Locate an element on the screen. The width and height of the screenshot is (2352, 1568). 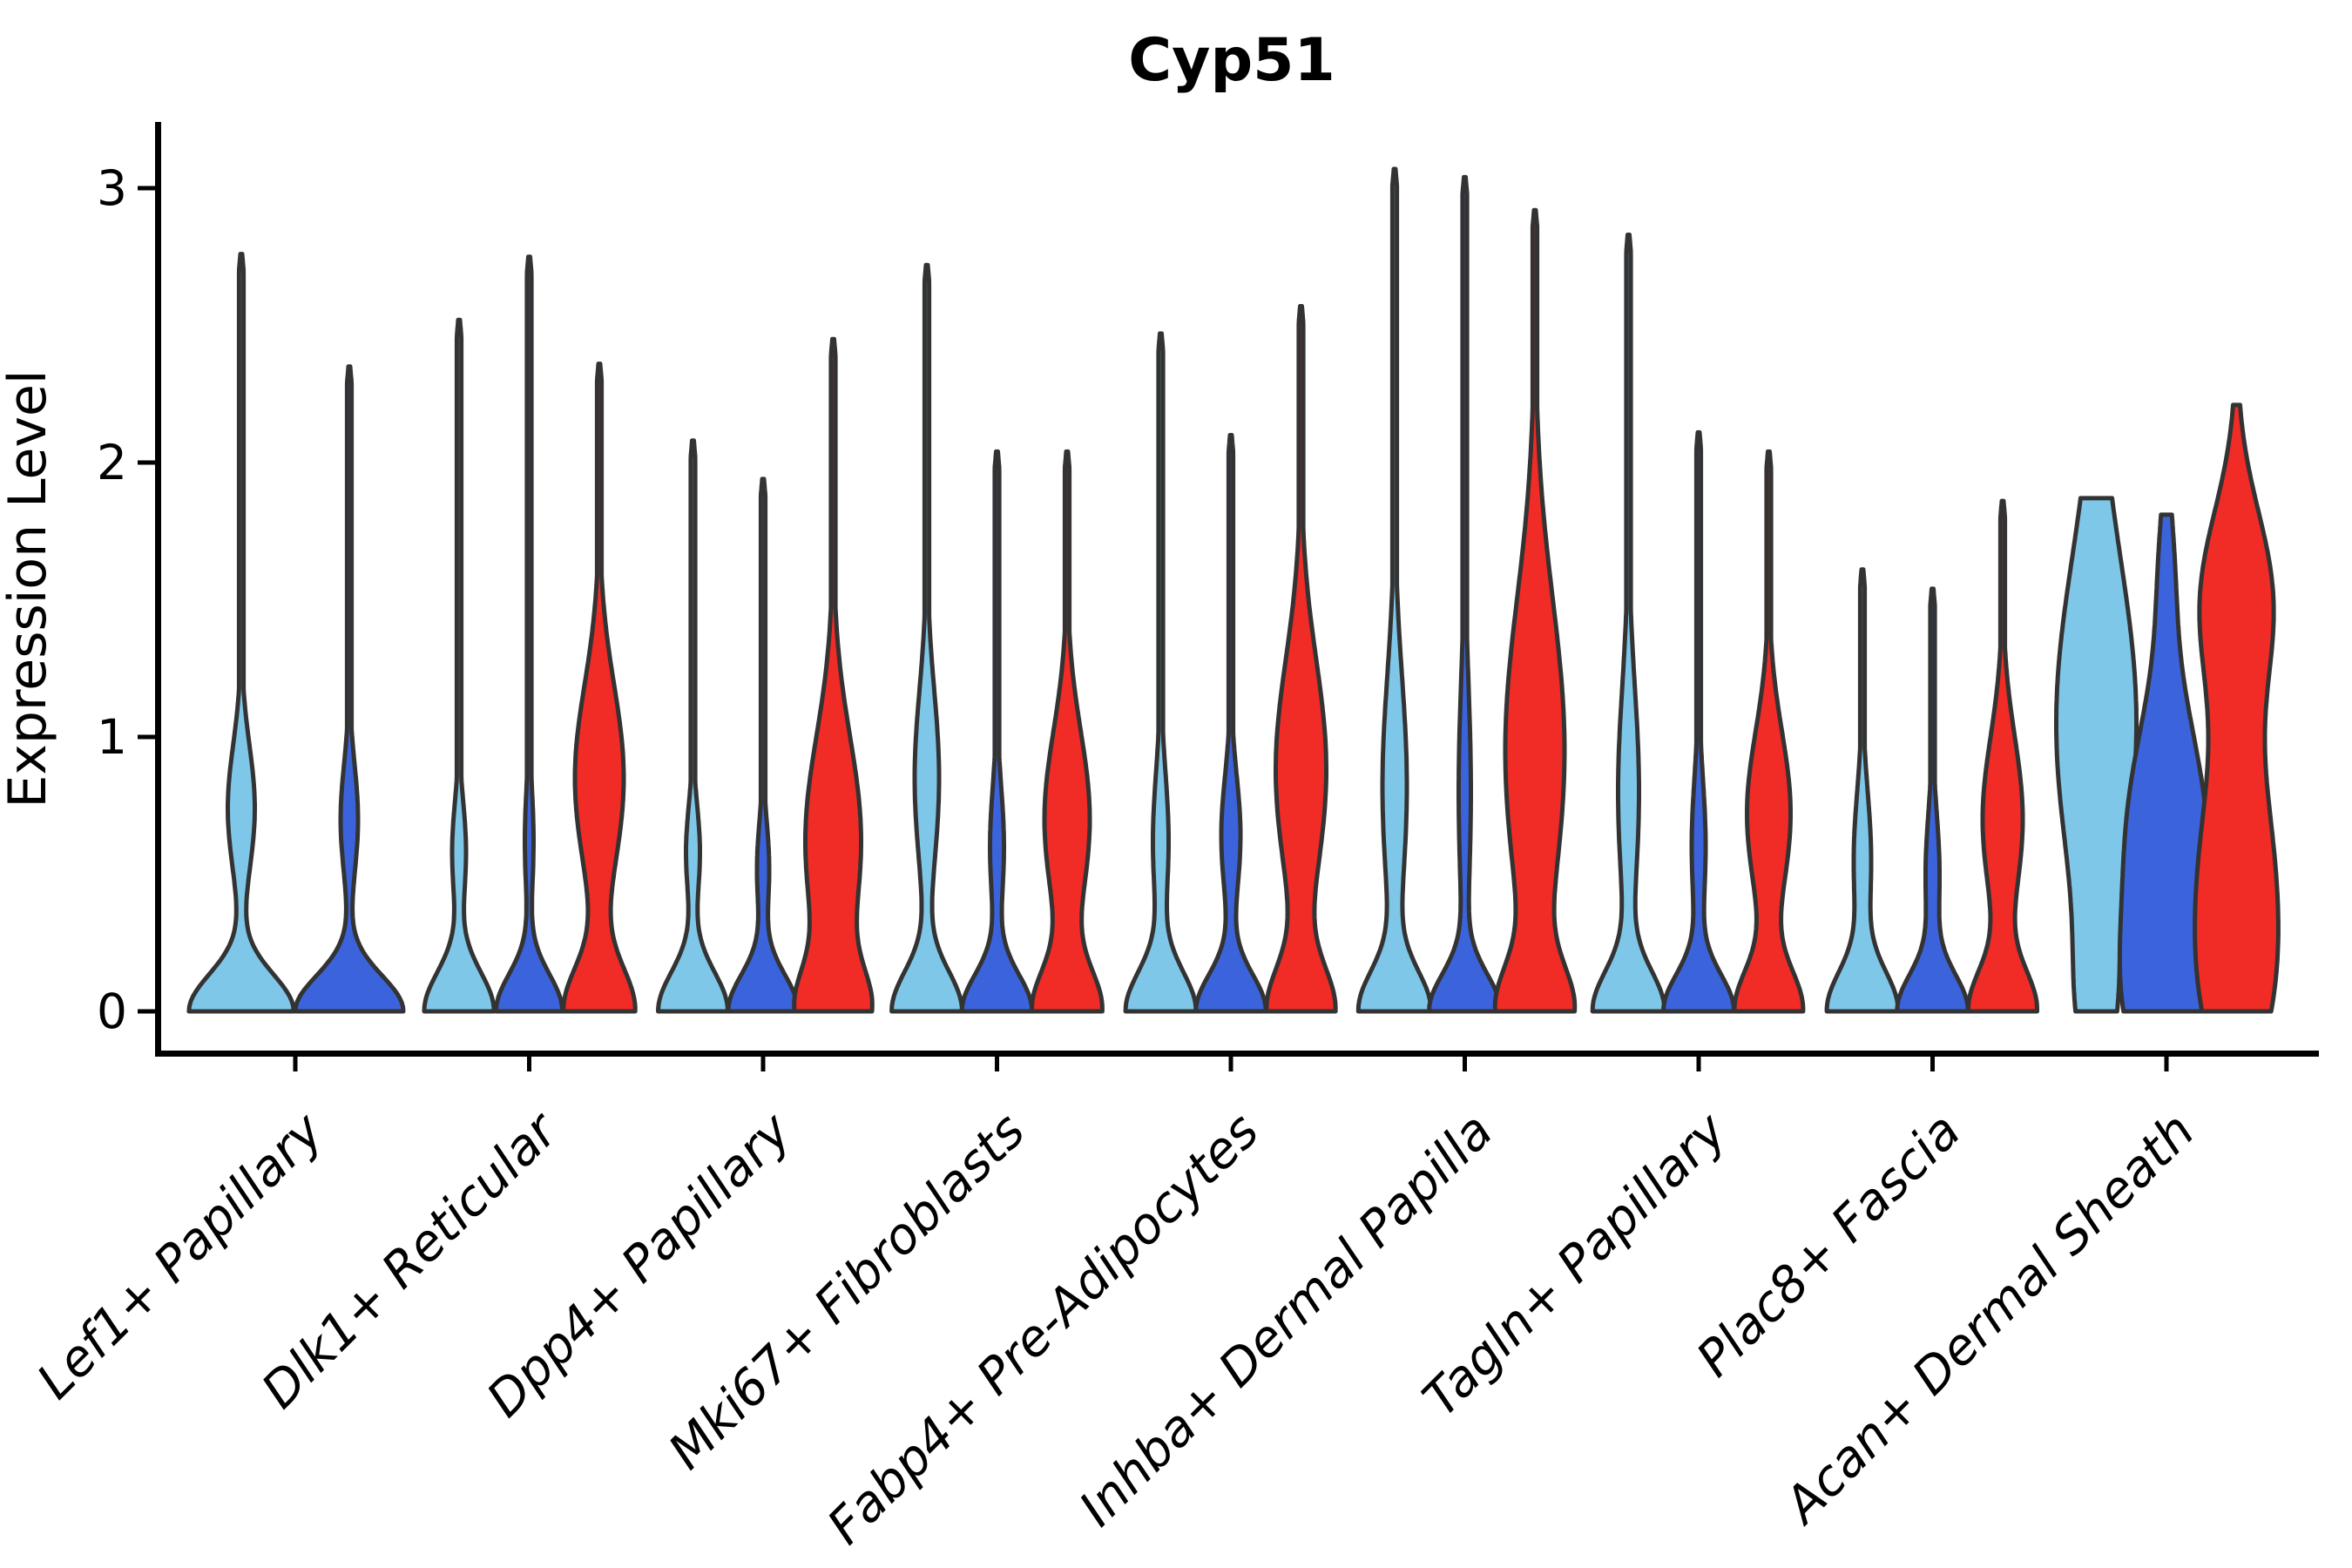
violin-7-red is located at coordinates (2003, 756).